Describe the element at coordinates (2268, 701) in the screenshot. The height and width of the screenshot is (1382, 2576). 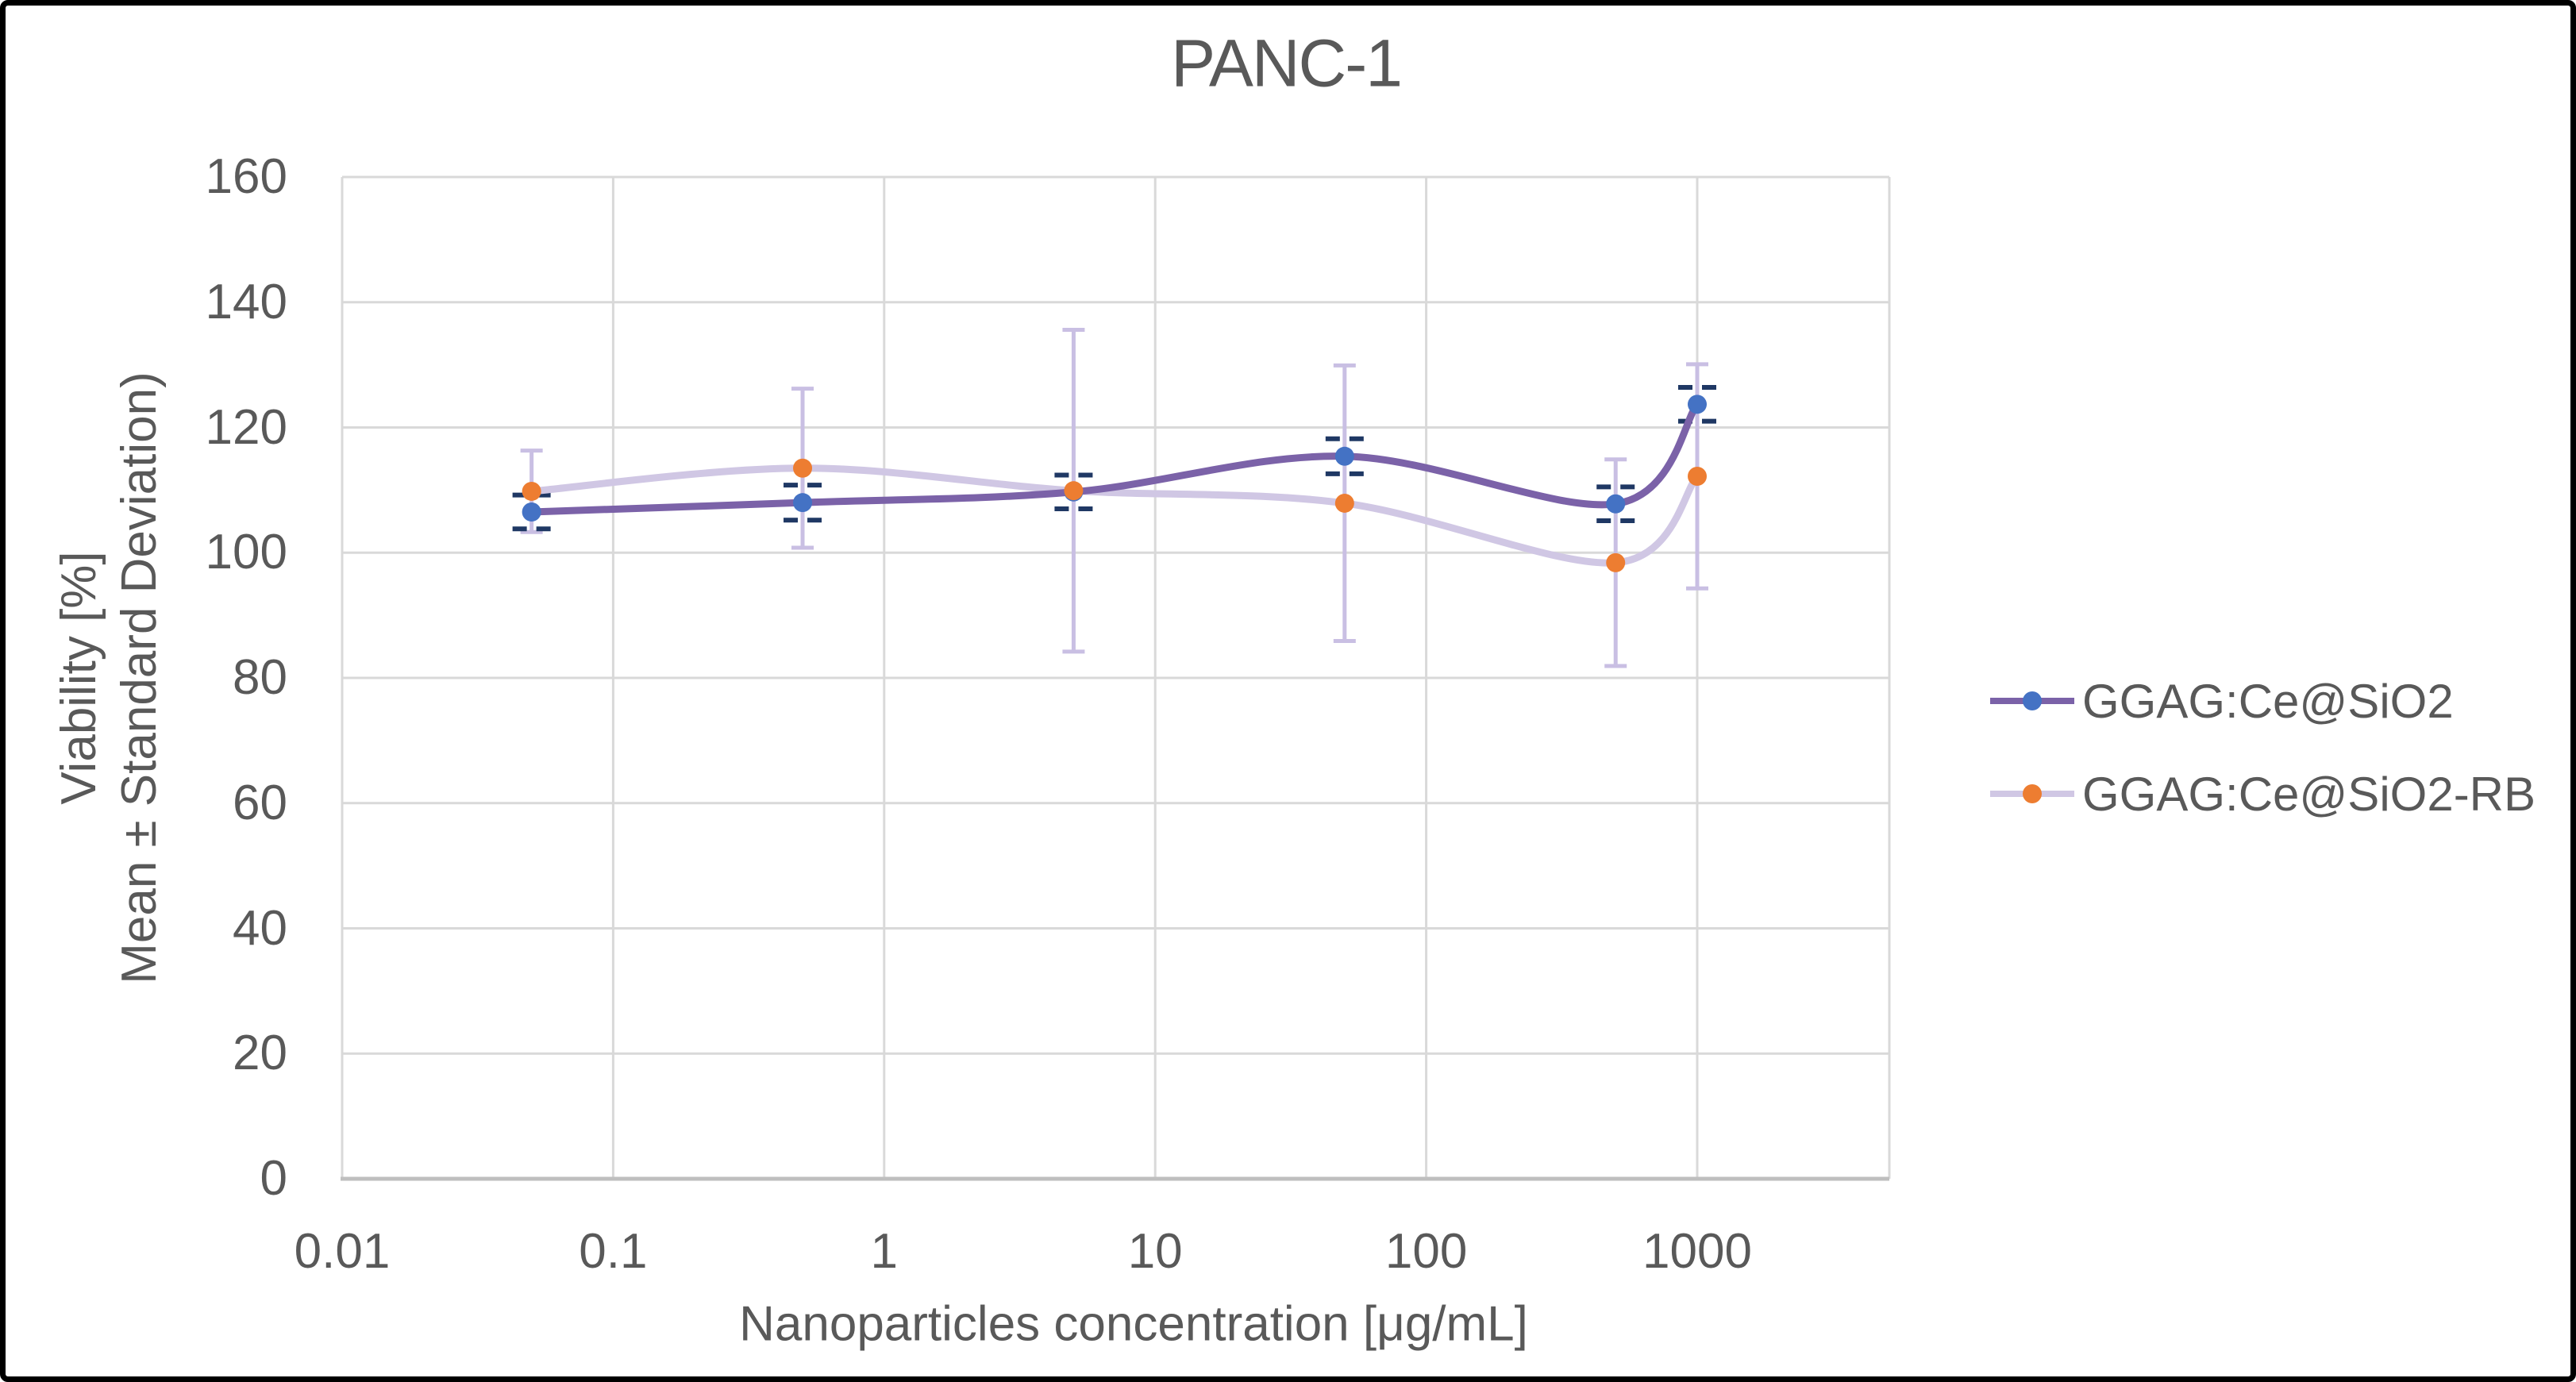
I see `legend-label: GGAG:Ce@SiO2` at that location.